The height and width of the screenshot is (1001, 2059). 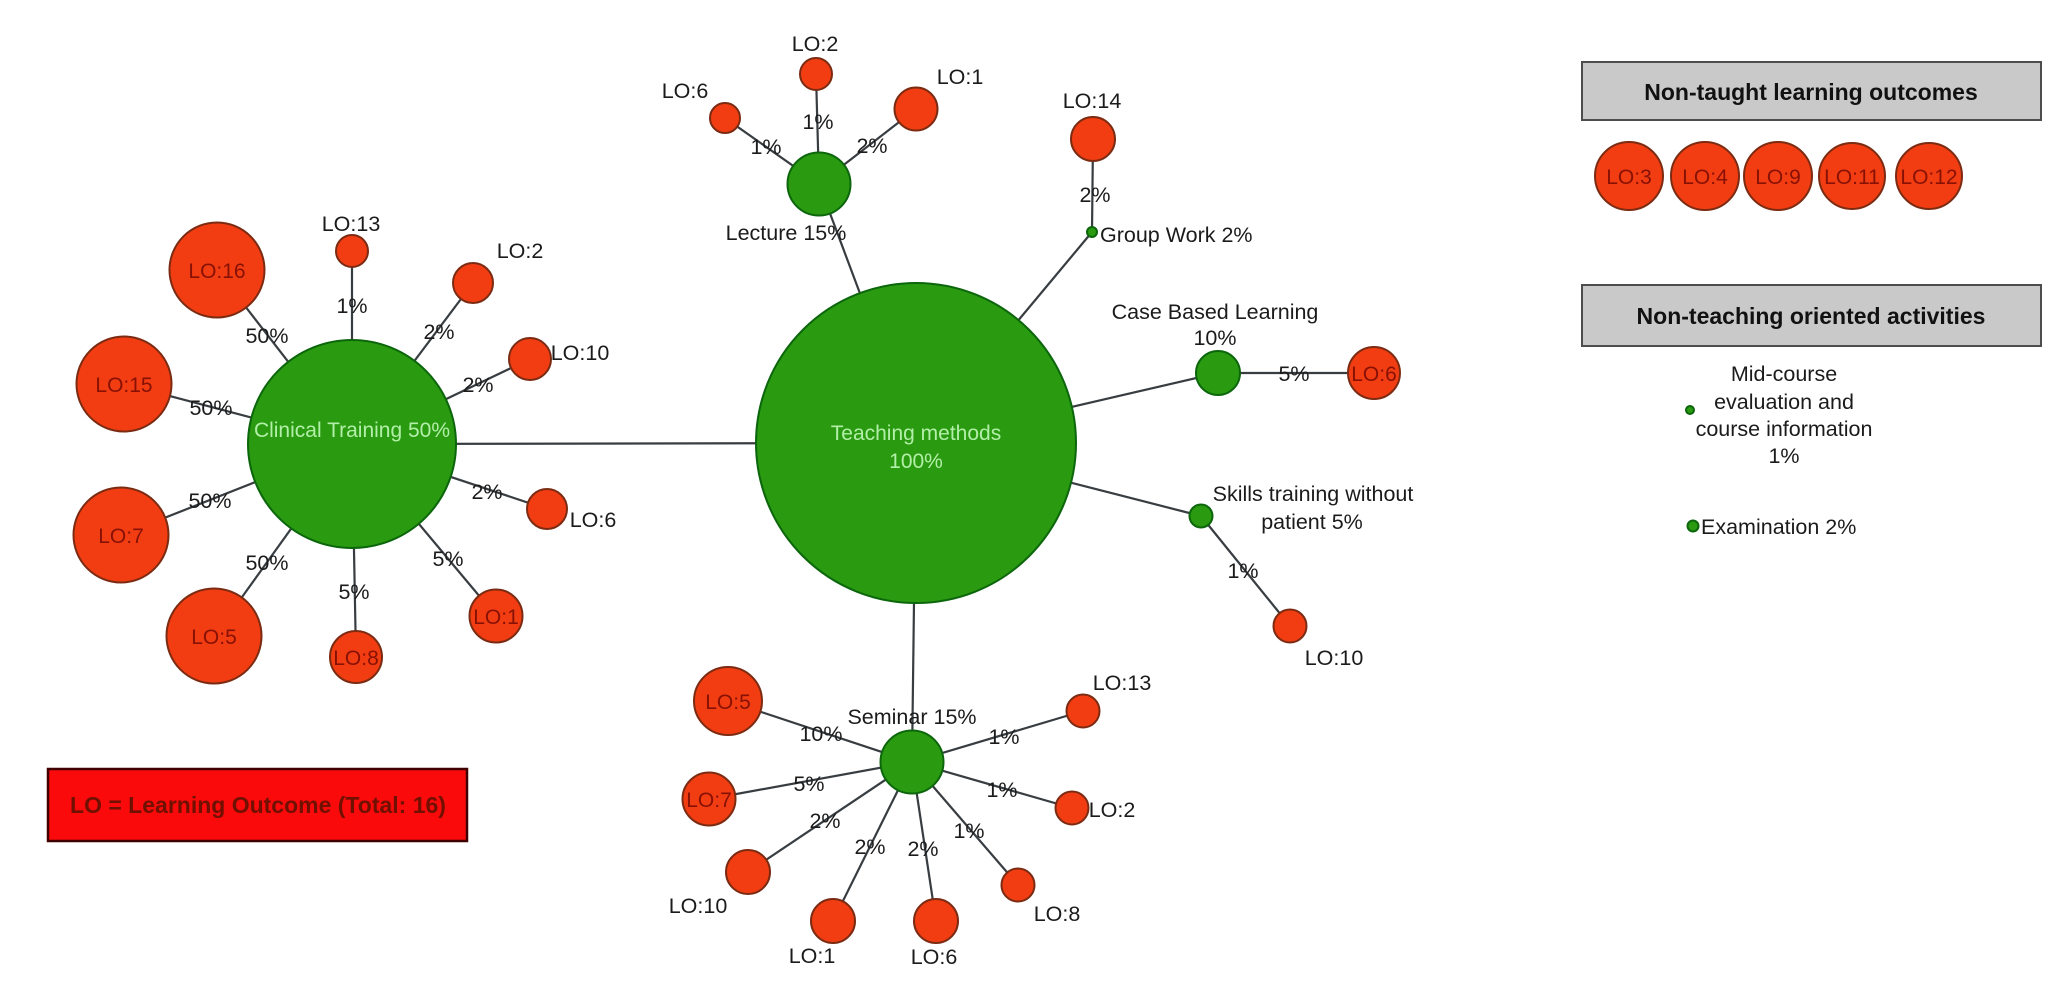 What do you see at coordinates (1312, 522) in the screenshot?
I see `svg-text: patient 5%` at bounding box center [1312, 522].